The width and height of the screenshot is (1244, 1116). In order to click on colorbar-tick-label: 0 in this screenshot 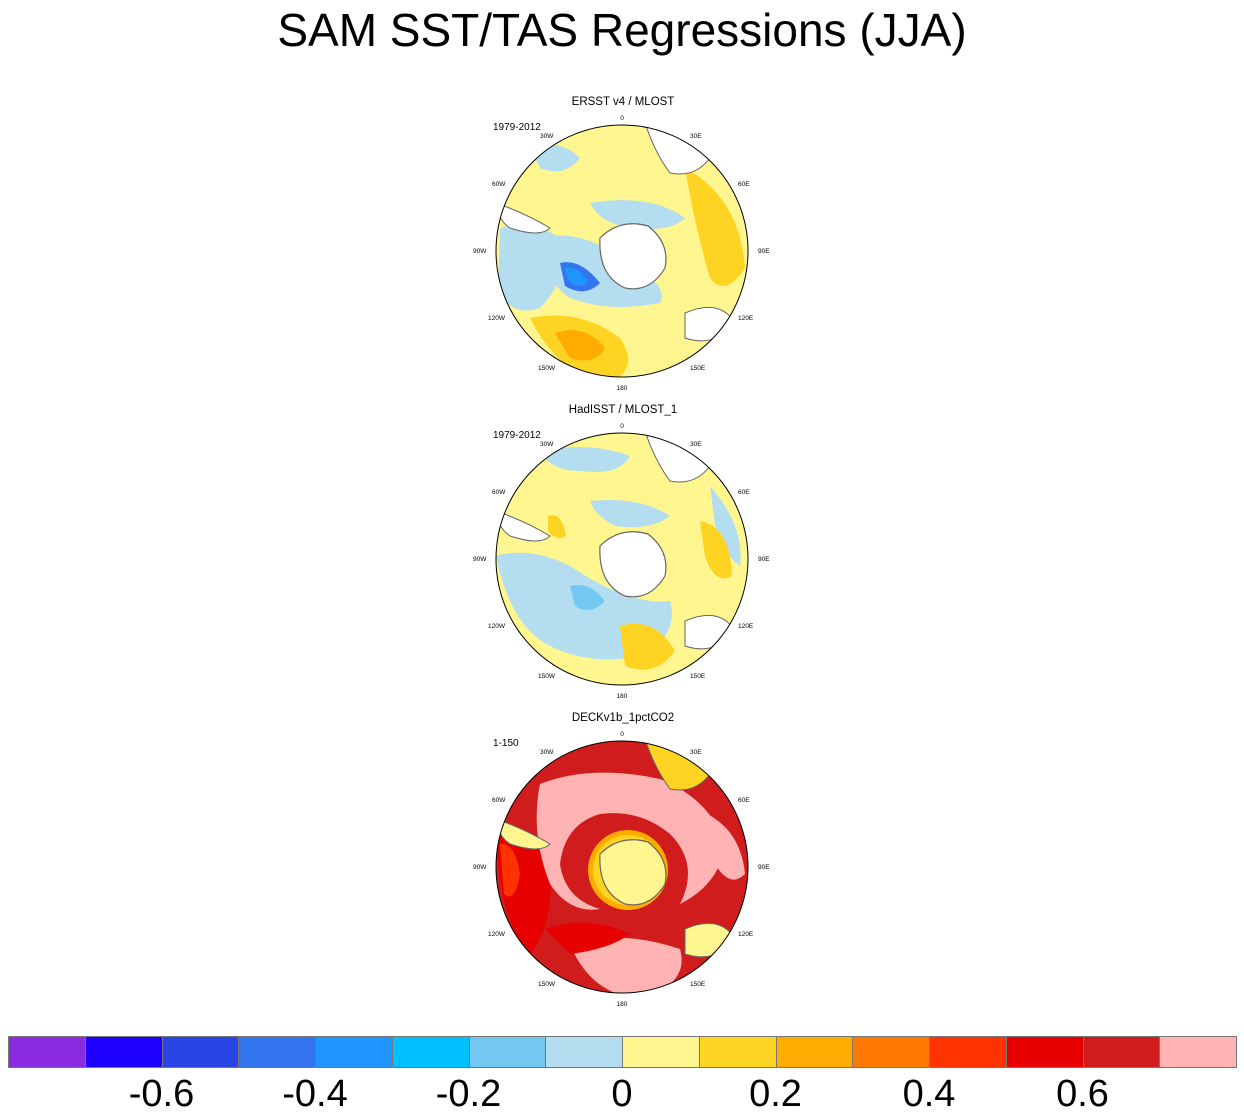, I will do `click(622, 1094)`.